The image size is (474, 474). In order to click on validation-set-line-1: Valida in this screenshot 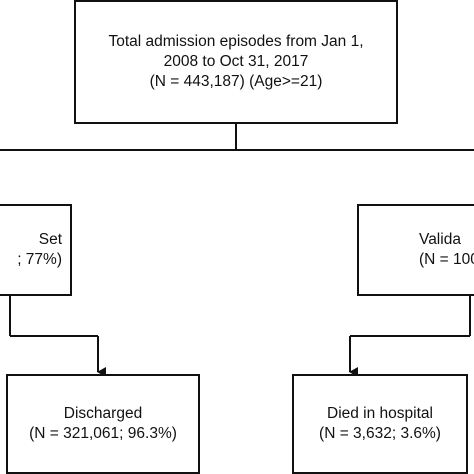, I will do `click(440, 239)`.